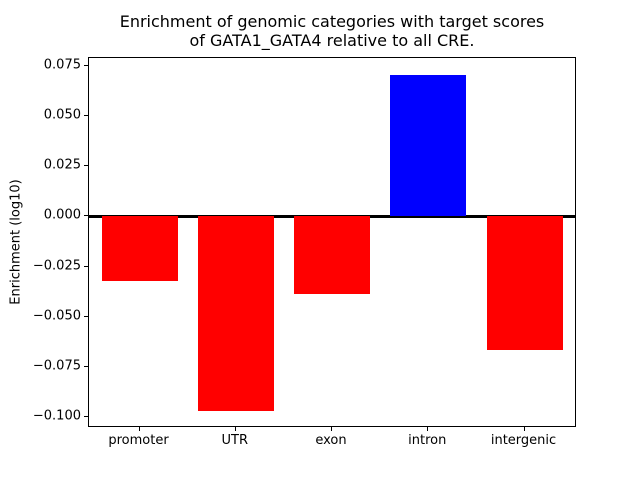 Image resolution: width=640 pixels, height=480 pixels. What do you see at coordinates (56, 416) in the screenshot?
I see `y-tick-label: −0.100` at bounding box center [56, 416].